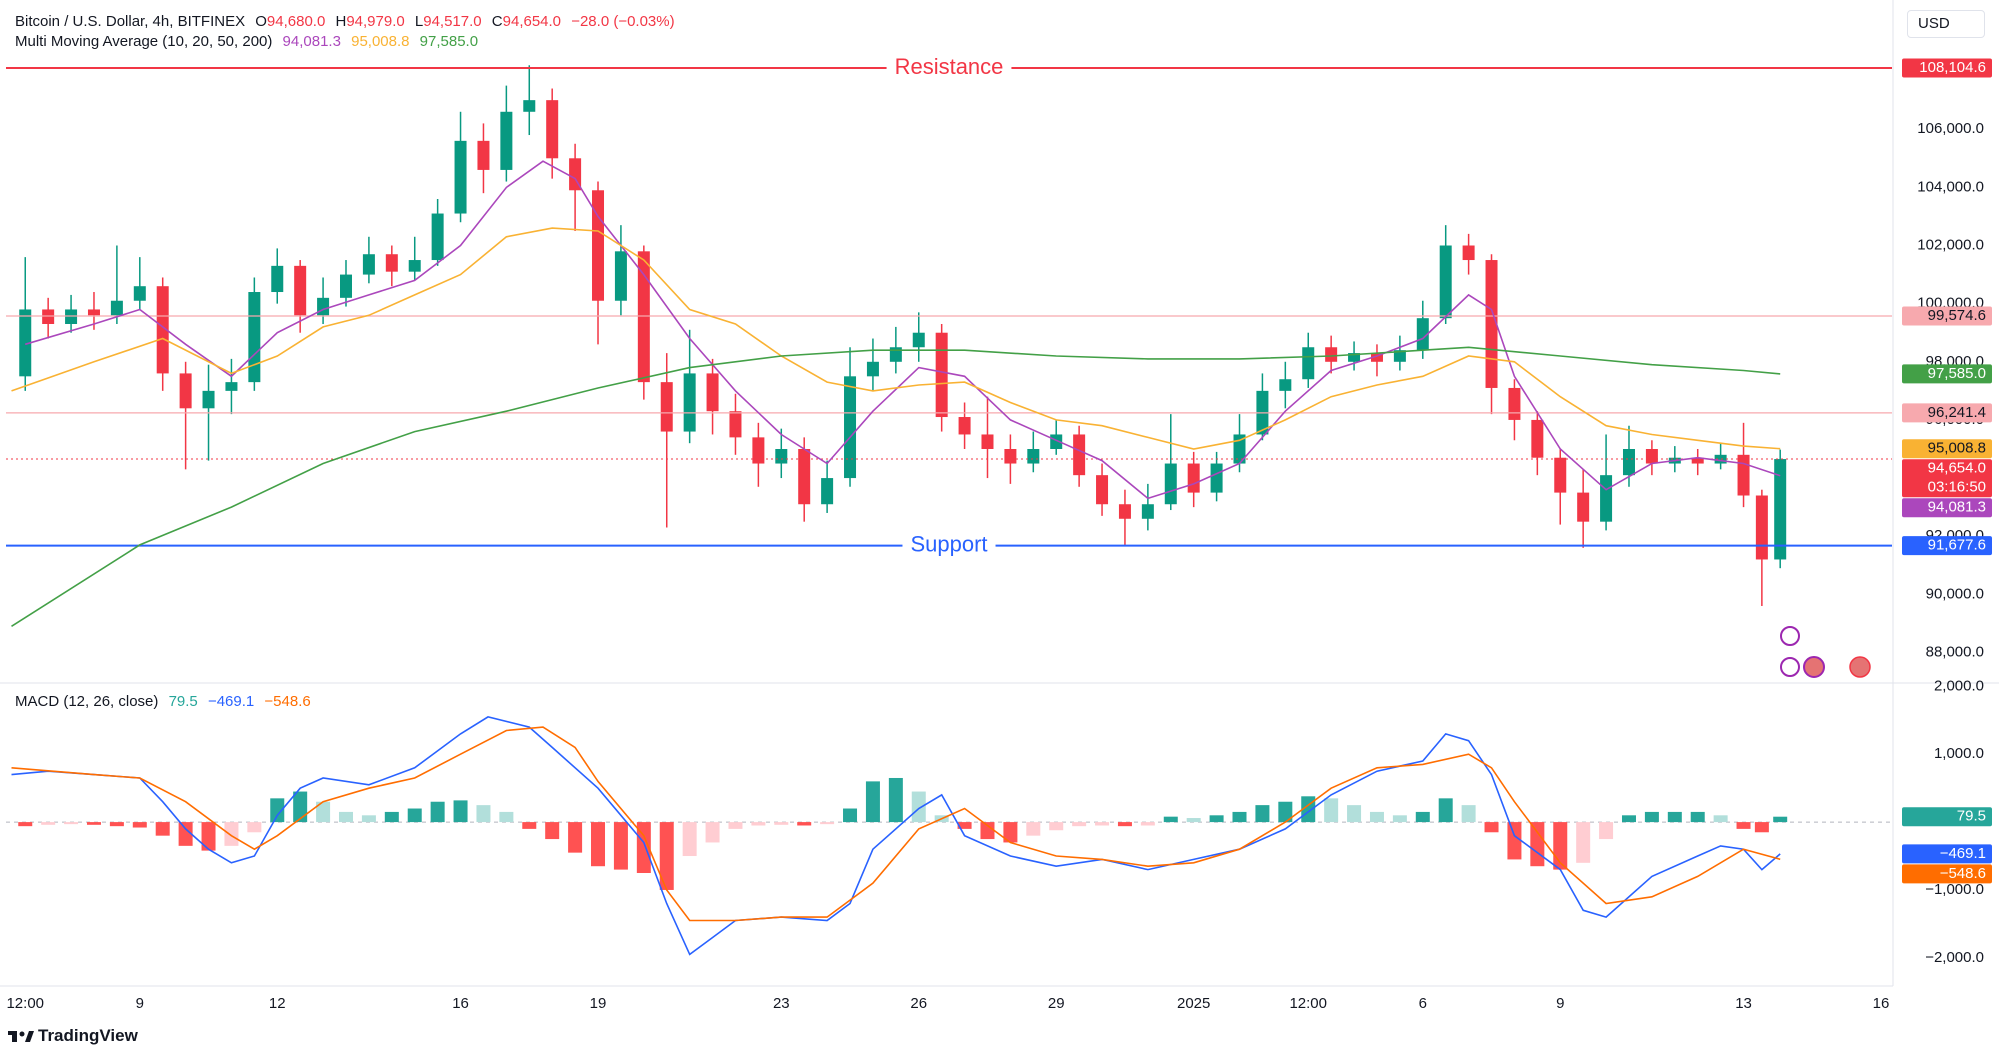  I want to click on y-tick-label: 106,000.0, so click(1950, 128).